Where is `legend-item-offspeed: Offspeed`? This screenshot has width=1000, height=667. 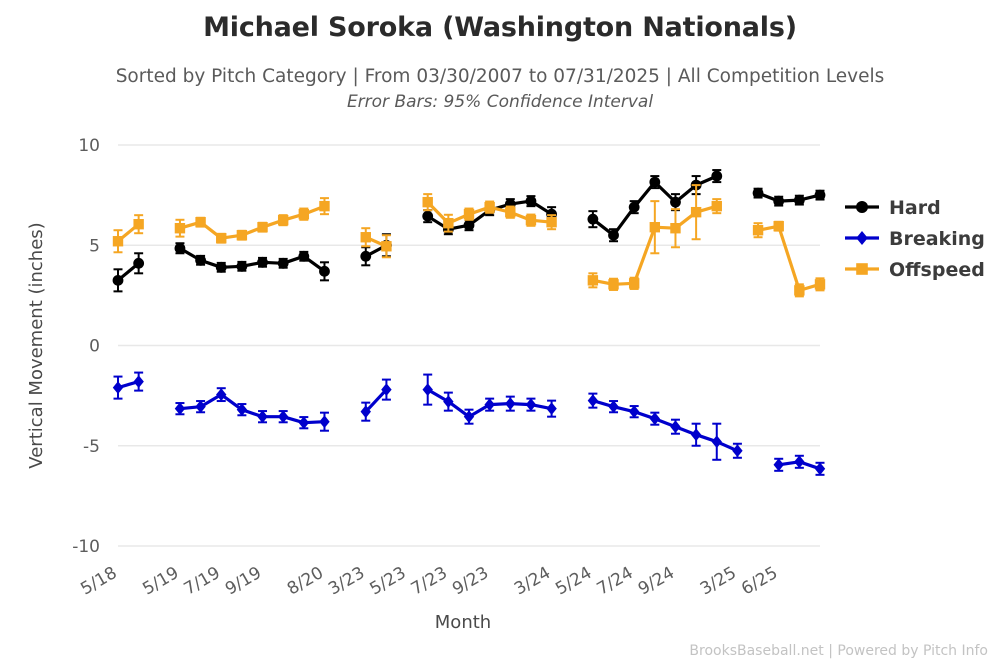
legend-item-offspeed: Offspeed is located at coordinates (915, 270).